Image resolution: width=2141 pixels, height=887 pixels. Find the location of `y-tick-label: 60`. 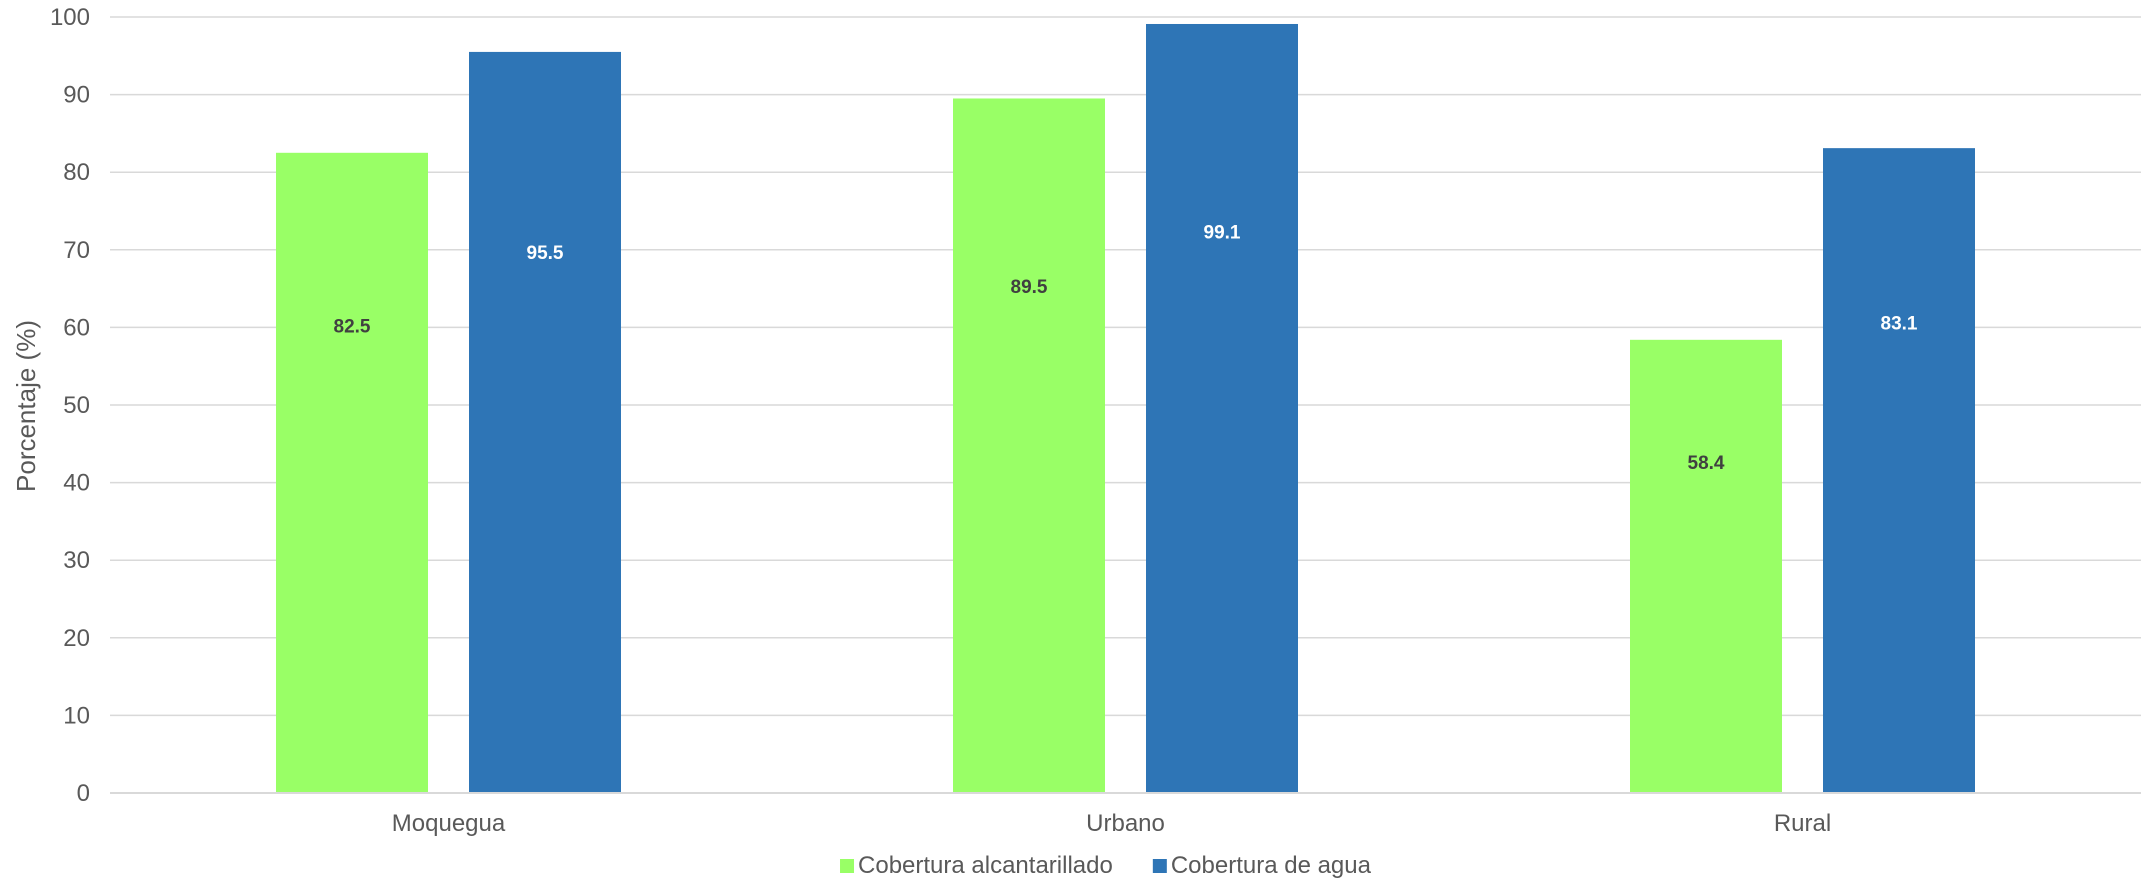

y-tick-label: 60 is located at coordinates (76, 327).